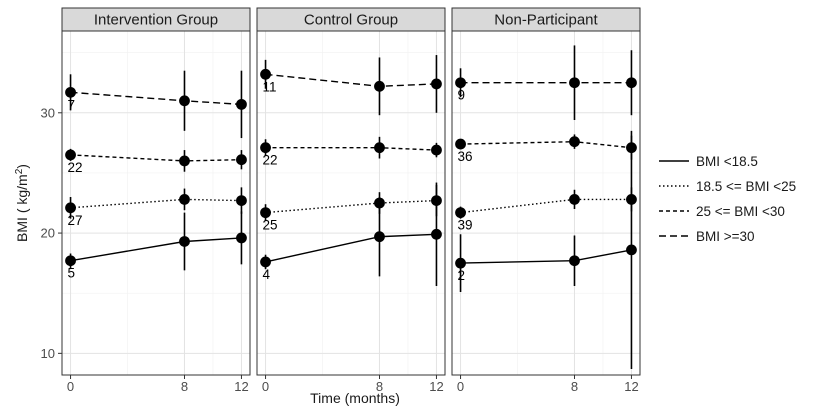  What do you see at coordinates (22, 166) in the screenshot?
I see `y-axis-title-close: )` at bounding box center [22, 166].